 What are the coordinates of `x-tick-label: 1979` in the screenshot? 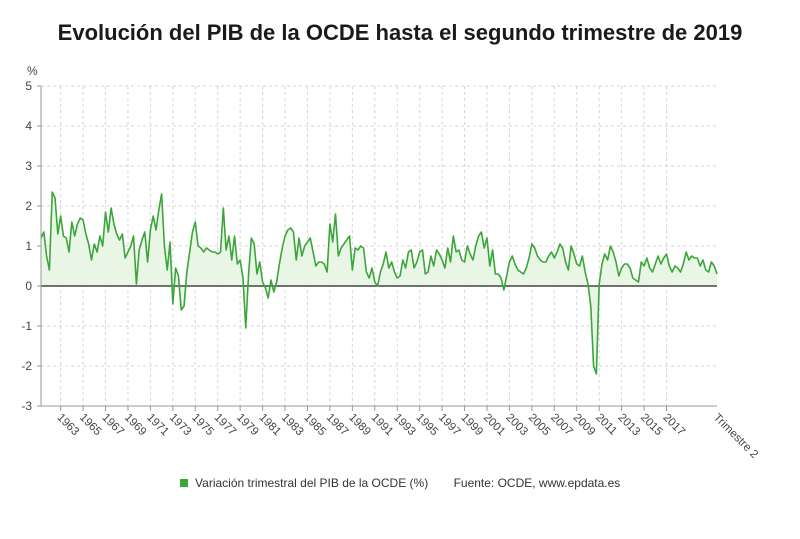 It's located at (247, 425).